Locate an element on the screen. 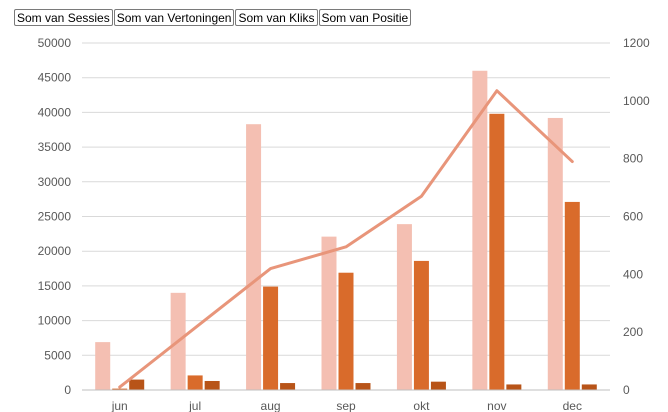 The image size is (668, 412). y-left-tick-label: 20000 is located at coordinates (55, 251).